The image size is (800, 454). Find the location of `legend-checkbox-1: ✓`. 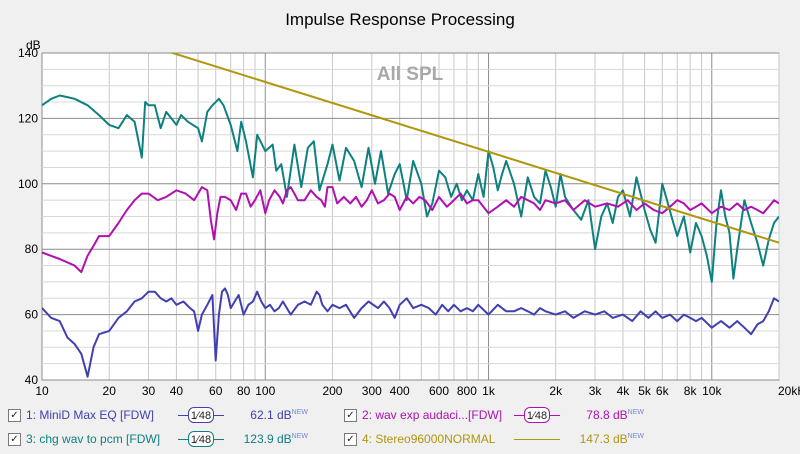

legend-checkbox-1: ✓ is located at coordinates (14, 415).